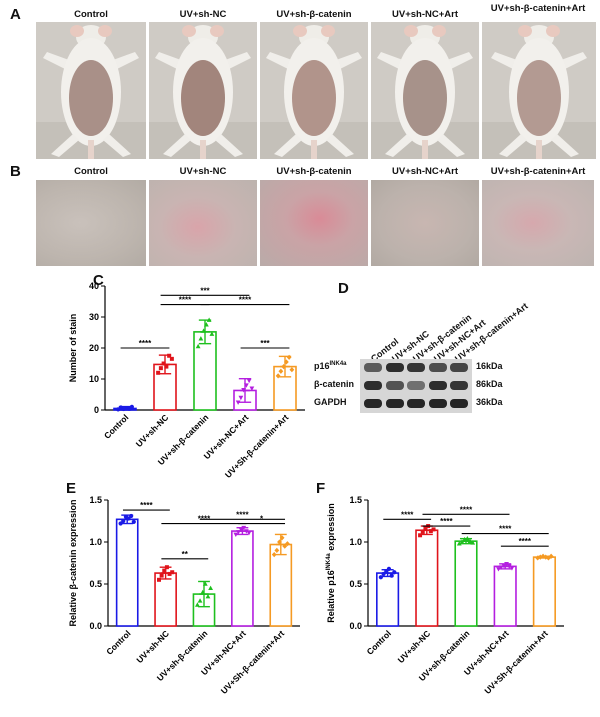  What do you see at coordinates (425, 171) in the screenshot?
I see `photo-b-header-uv-sh-nc-art: UV+sh-NC+Art` at bounding box center [425, 171].